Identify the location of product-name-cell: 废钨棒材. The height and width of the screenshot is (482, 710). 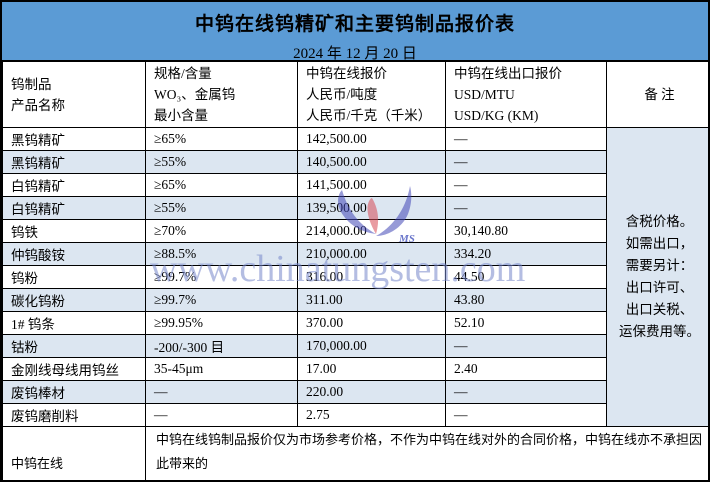
(74, 392).